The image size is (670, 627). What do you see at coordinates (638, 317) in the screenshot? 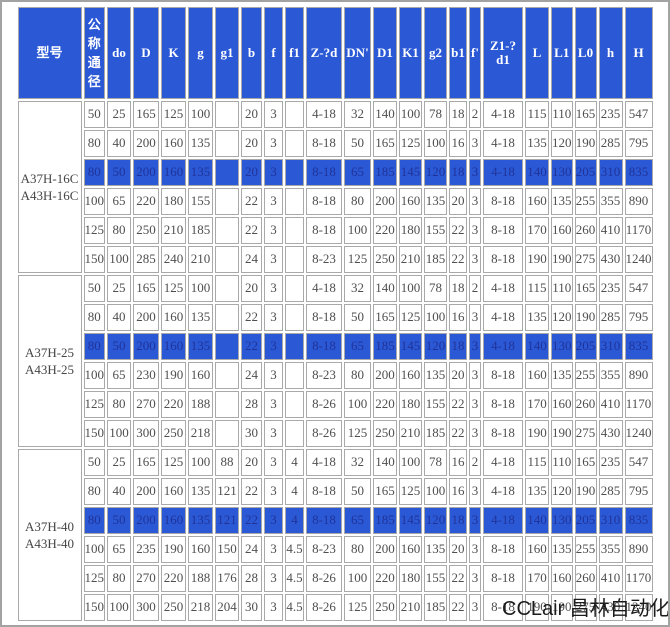
I see `table-cell: 795` at bounding box center [638, 317].